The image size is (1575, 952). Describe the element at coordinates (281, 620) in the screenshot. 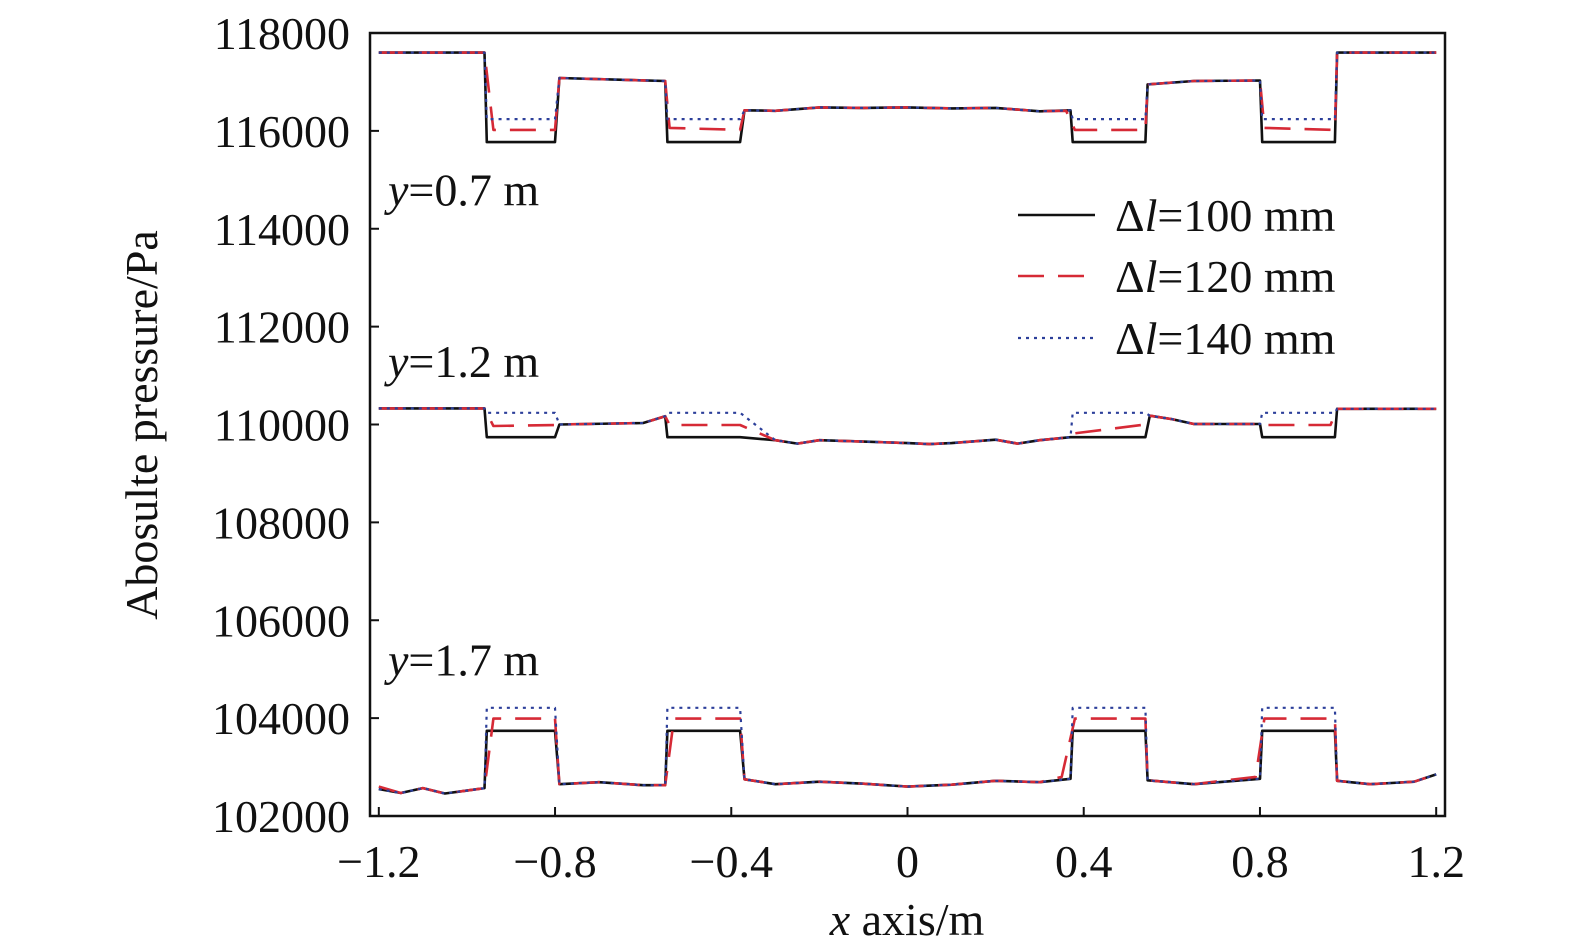

I see `y-tick-label: 106000` at that location.